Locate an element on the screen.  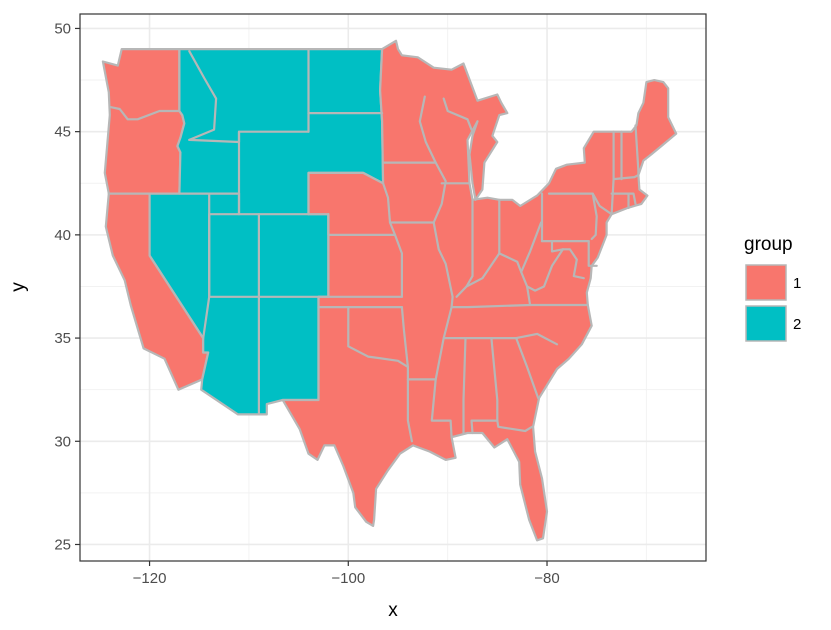
legend: group 1 2 is located at coordinates (772, 288).